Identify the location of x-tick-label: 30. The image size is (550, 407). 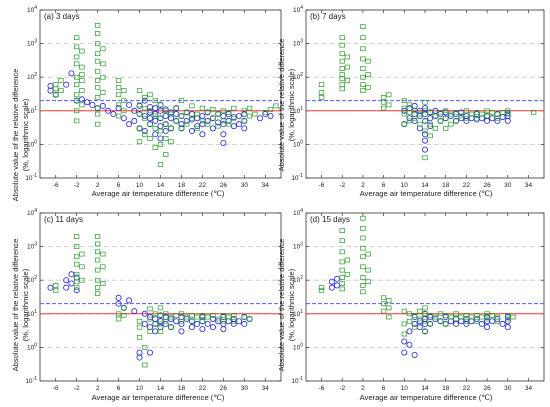
(508, 185).